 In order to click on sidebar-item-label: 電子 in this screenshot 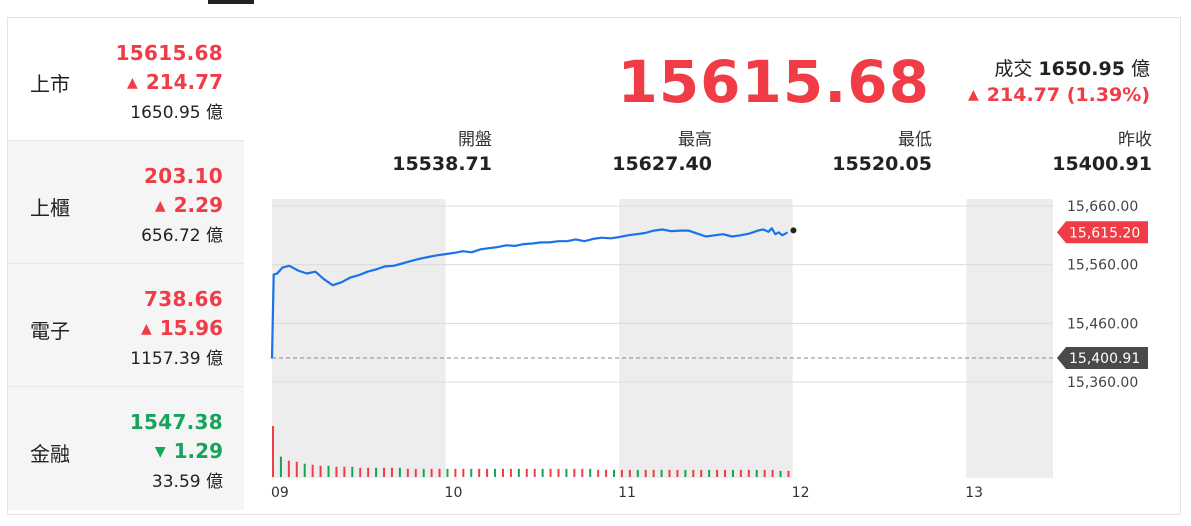, I will do `click(50, 331)`.